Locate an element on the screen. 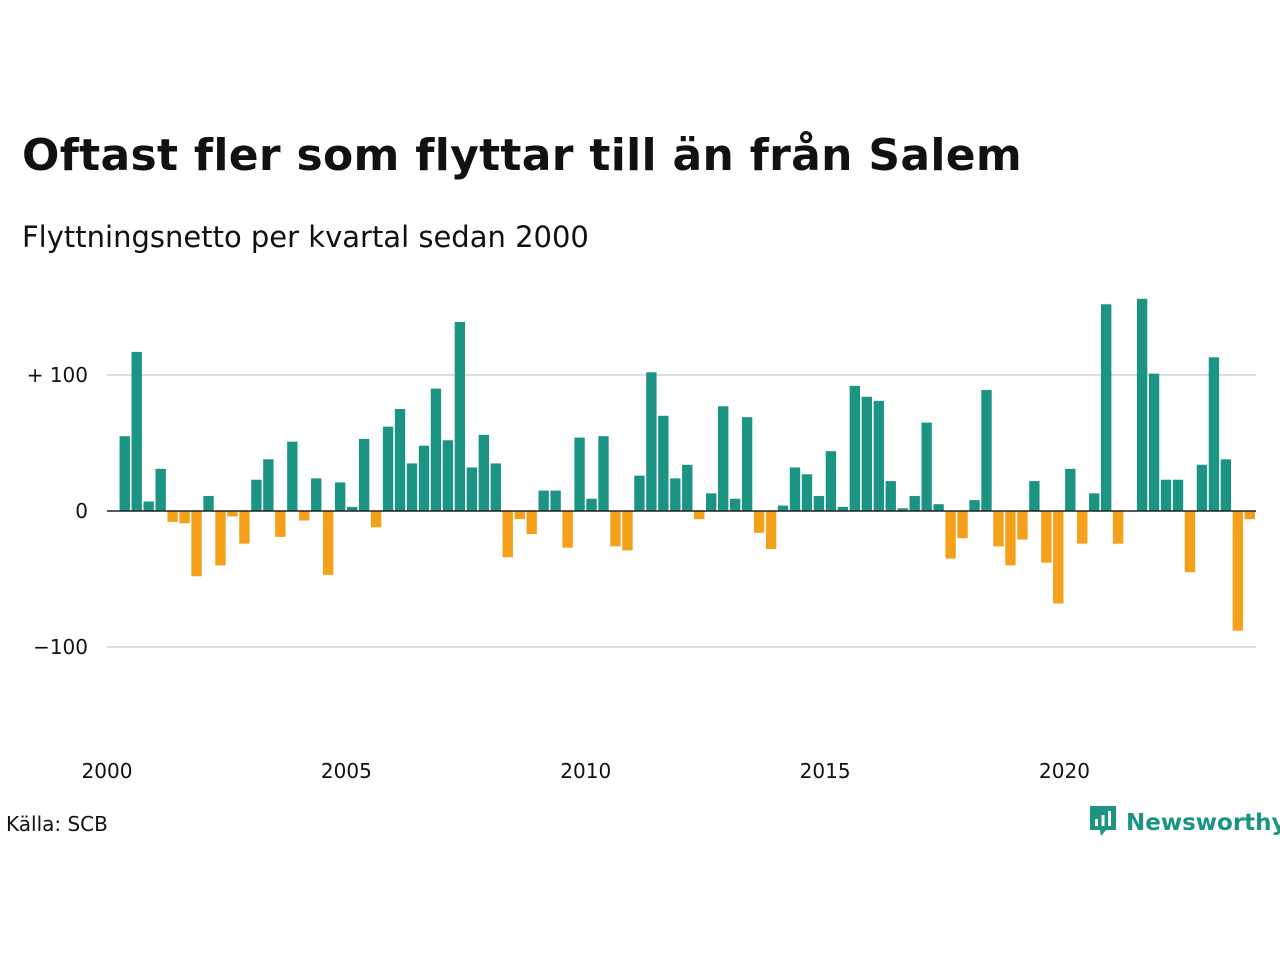  y-tick-label: 0 is located at coordinates (81, 511).